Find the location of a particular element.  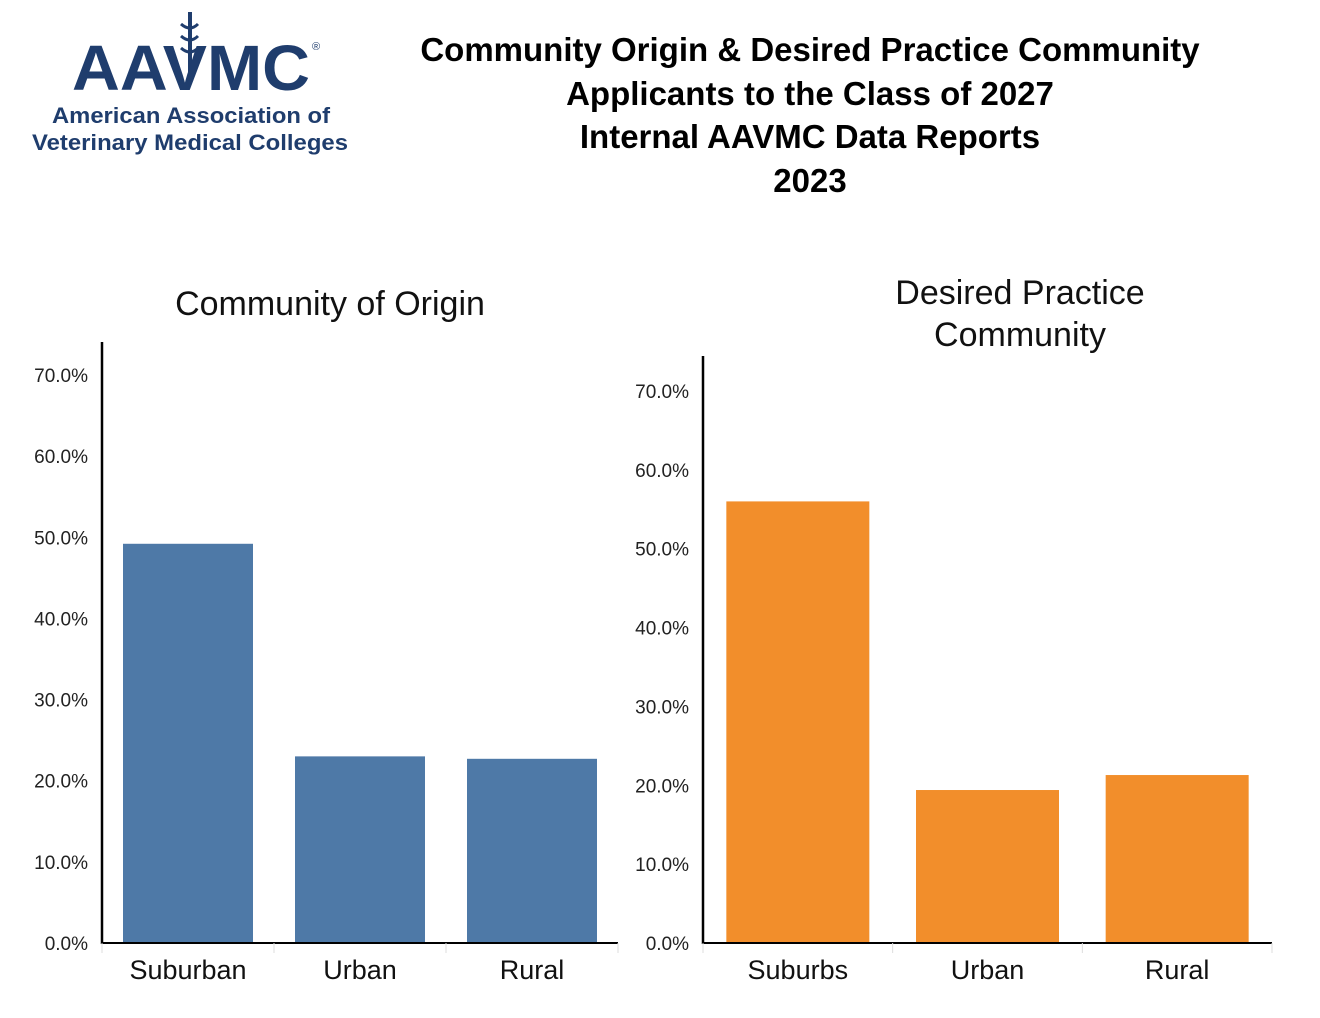

title-line-3: Internal AAVMC Data Reports is located at coordinates (810, 136).